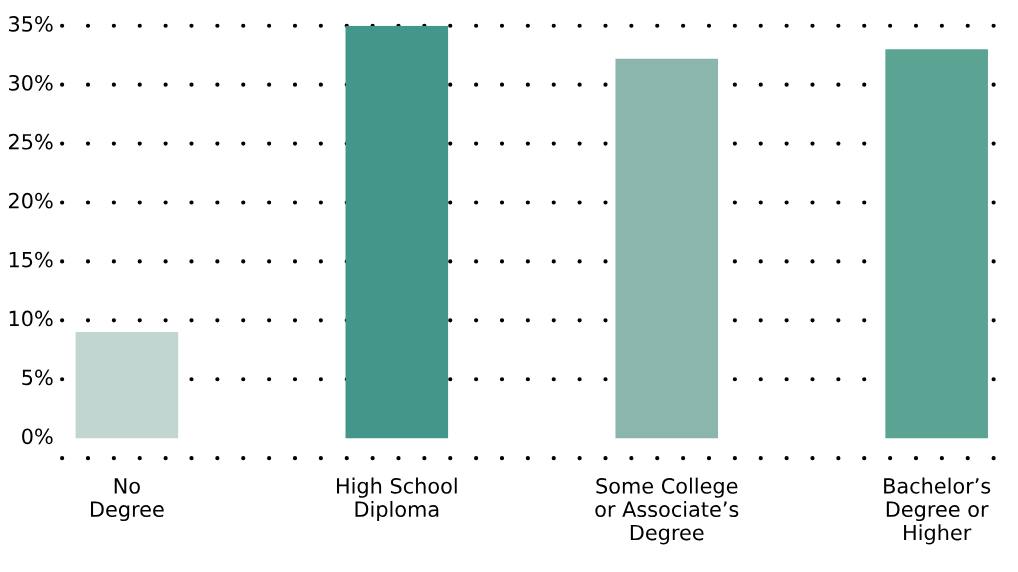 The image size is (1018, 572). Describe the element at coordinates (127, 500) in the screenshot. I see `x-tick-label: No Degree` at that location.